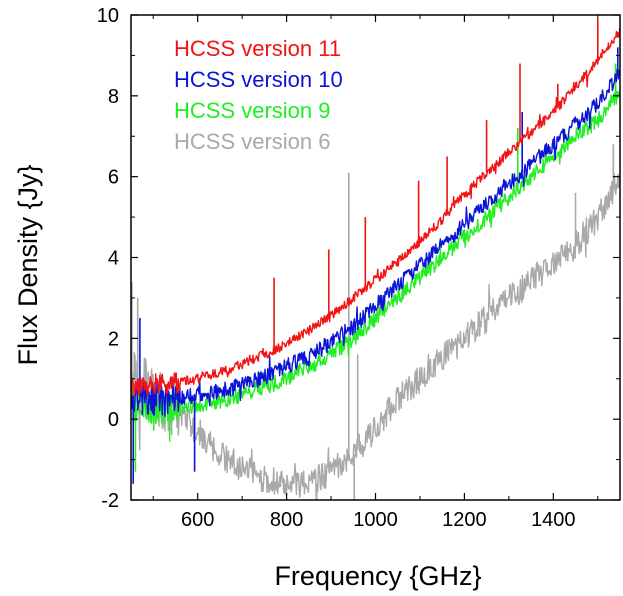 This screenshot has height=596, width=623. I want to click on y-tick-label: 6, so click(113, 178).